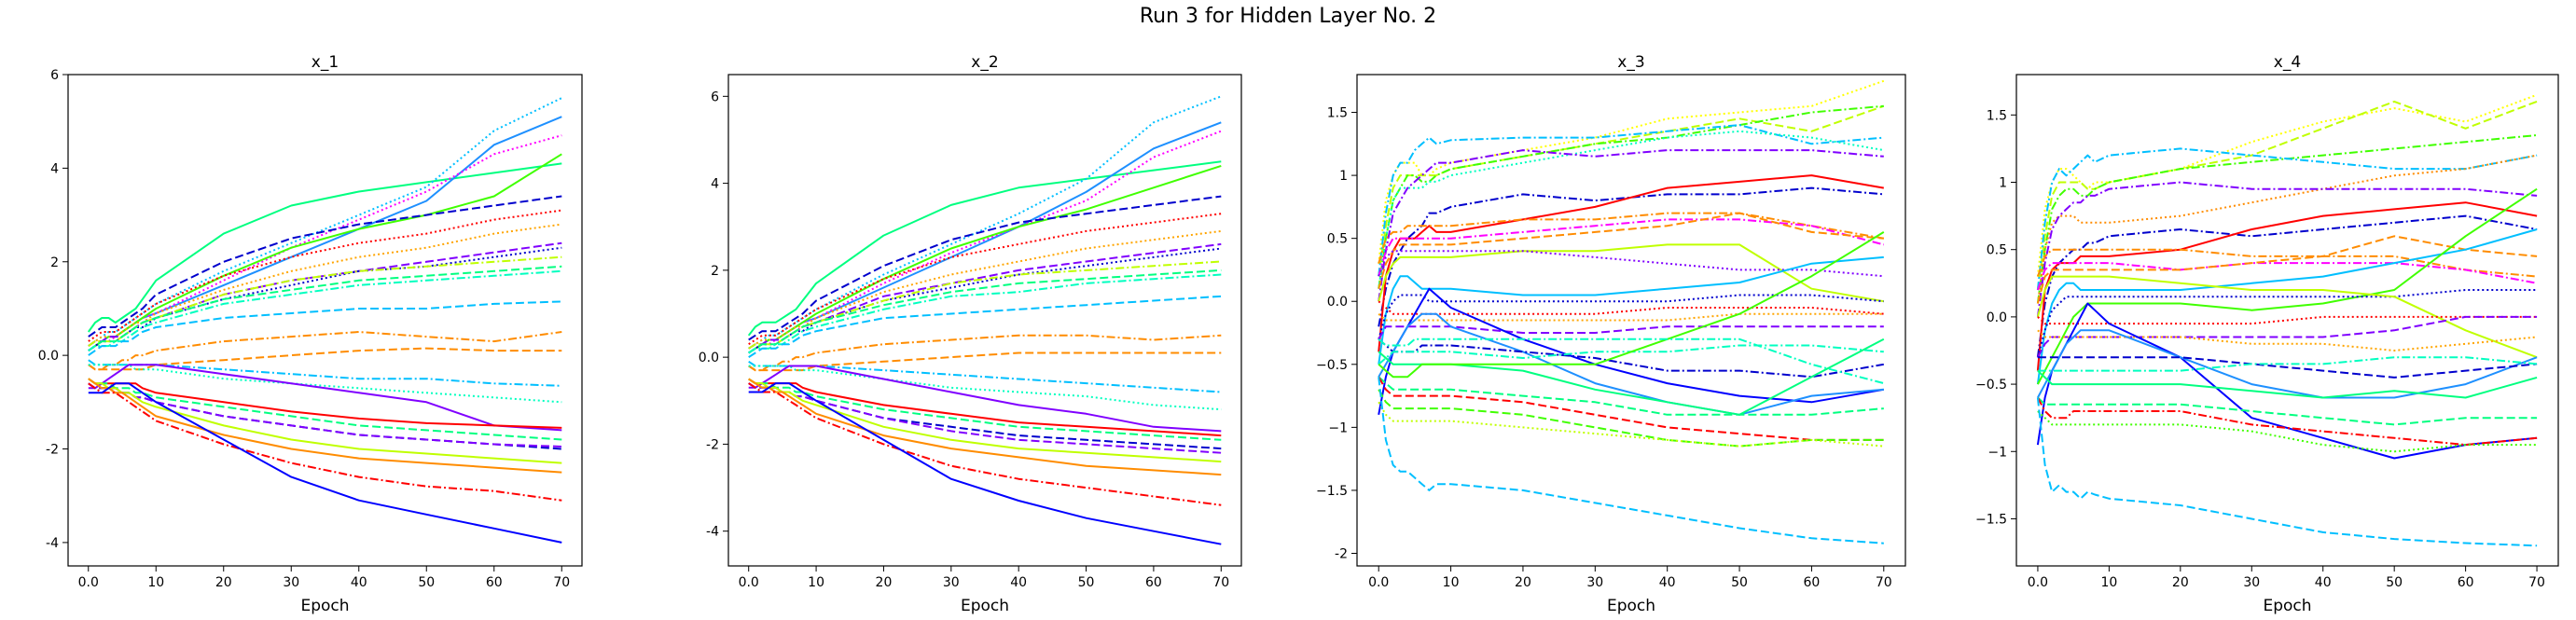 Image resolution: width=2576 pixels, height=620 pixels. I want to click on y-tick-label: 0.5, so click(1337, 239).